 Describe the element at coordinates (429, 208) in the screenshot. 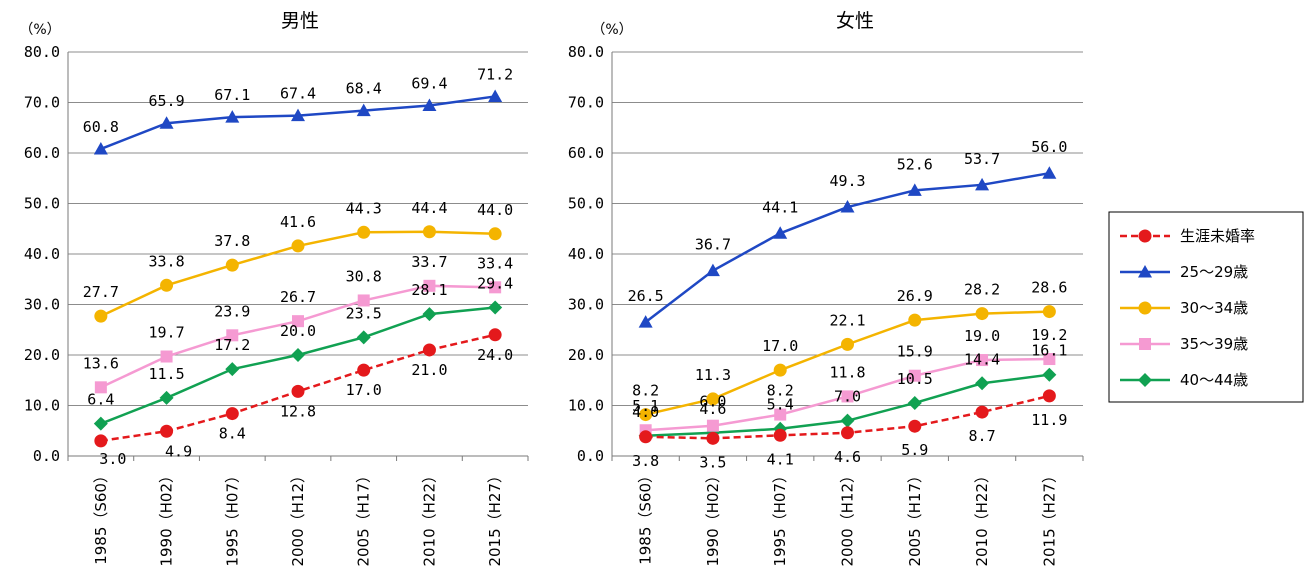

I see `data-label: 44.4` at that location.